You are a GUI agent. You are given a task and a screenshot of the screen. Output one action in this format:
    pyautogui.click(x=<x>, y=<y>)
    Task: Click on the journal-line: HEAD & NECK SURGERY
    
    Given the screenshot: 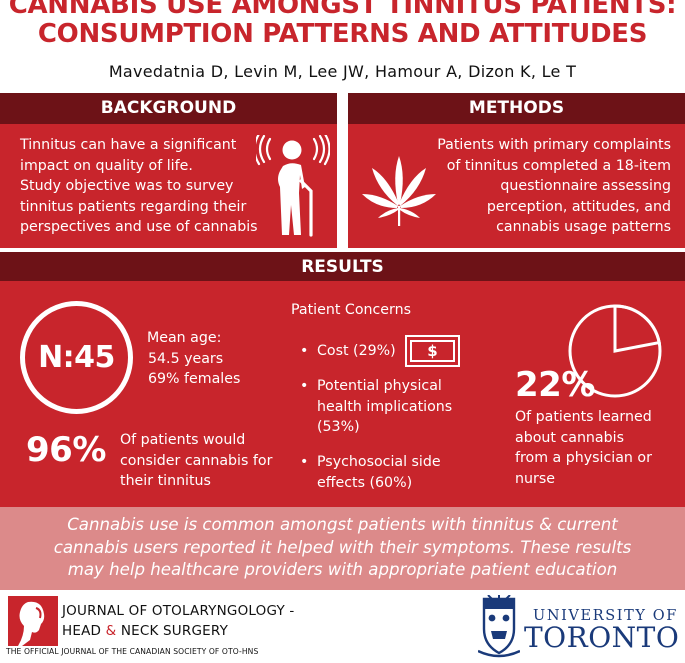 What is the action you would take?
    pyautogui.click(x=145, y=631)
    